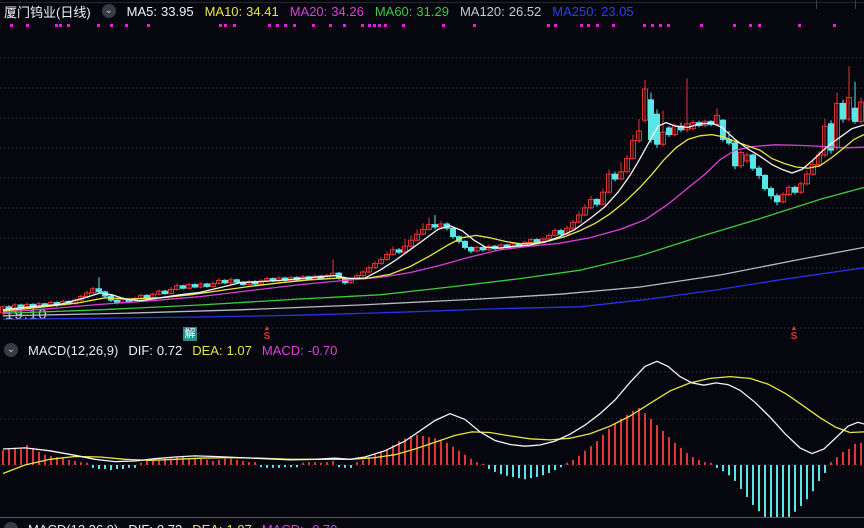 This screenshot has height=528, width=864. Describe the element at coordinates (432, 2) in the screenshot. I see `top-border` at that location.